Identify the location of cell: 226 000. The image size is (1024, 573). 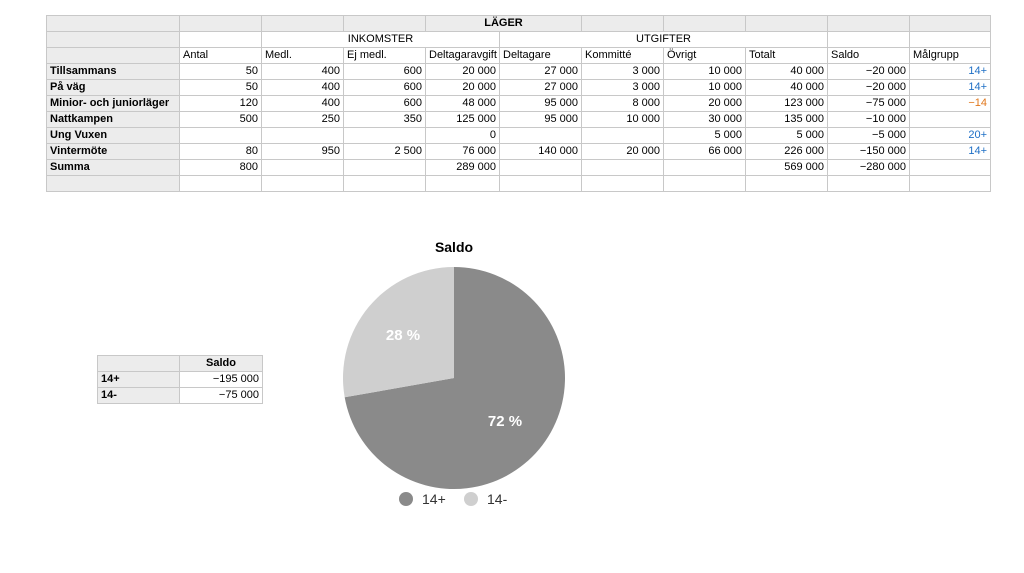
(786, 151).